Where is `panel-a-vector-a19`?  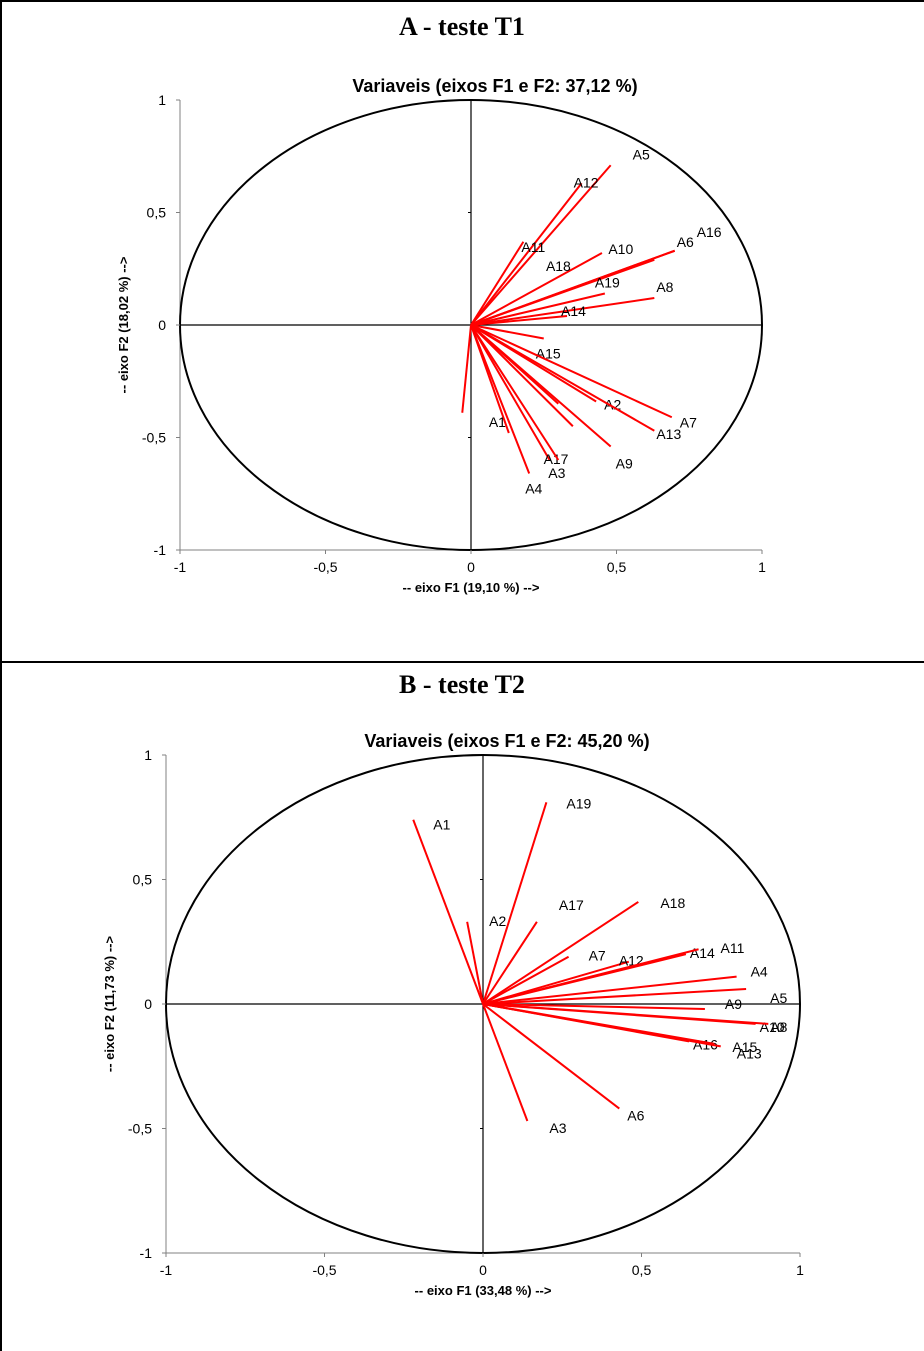
panel-a-vector-a19 is located at coordinates (538, 309).